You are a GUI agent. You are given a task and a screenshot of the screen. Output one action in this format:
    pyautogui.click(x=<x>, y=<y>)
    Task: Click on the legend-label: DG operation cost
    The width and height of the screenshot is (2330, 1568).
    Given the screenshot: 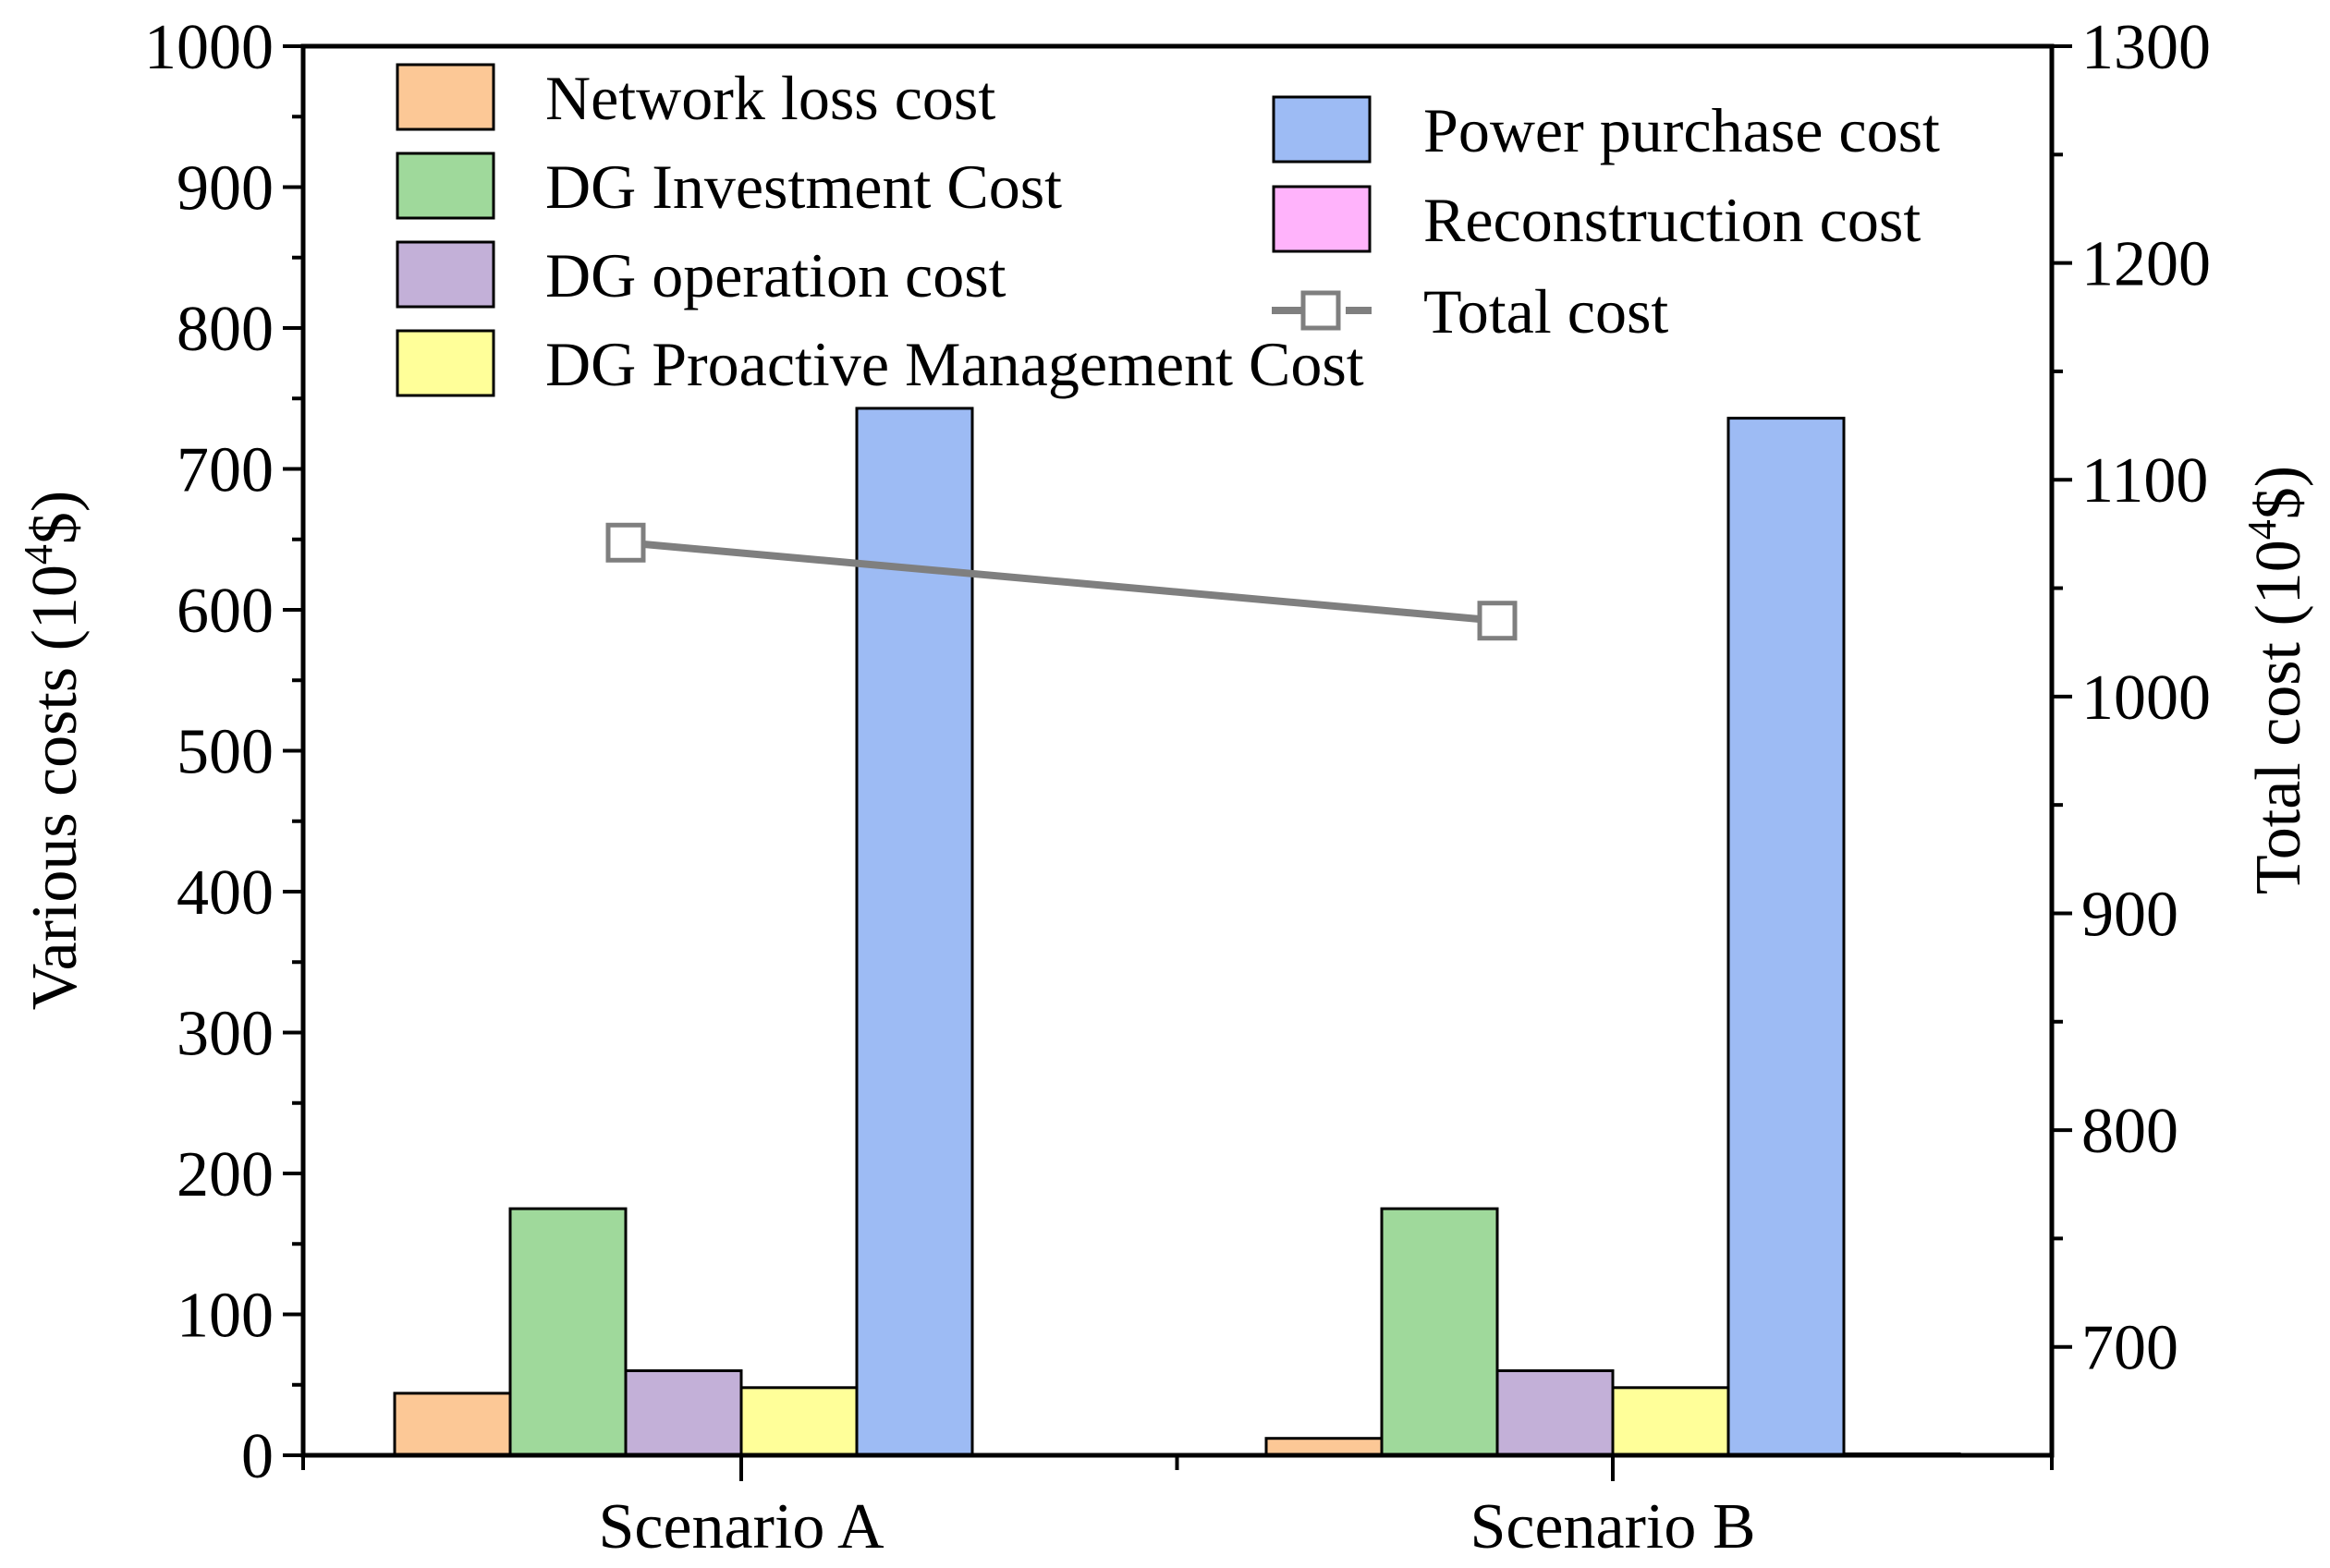 What is the action you would take?
    pyautogui.click(x=775, y=275)
    